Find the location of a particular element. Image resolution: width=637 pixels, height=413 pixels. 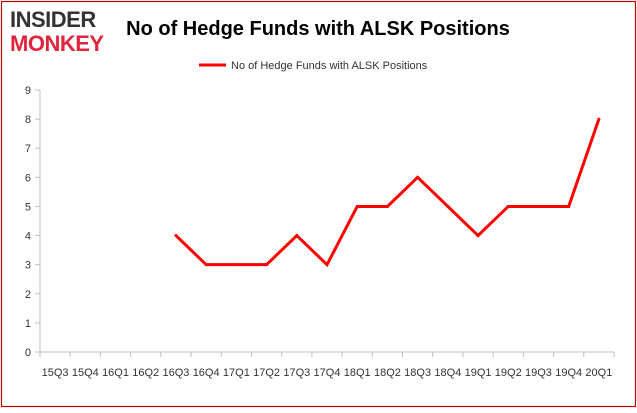

legend-label: No of Hedge Funds with ALSK Positions is located at coordinates (329, 66).